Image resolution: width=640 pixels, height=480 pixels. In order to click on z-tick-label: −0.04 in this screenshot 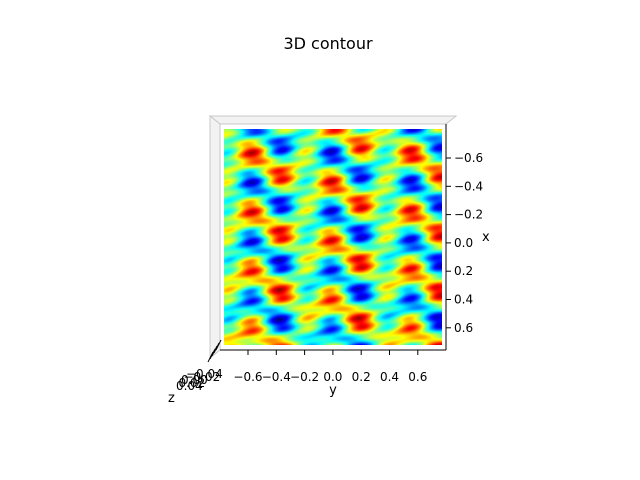, I will do `click(204, 374)`.